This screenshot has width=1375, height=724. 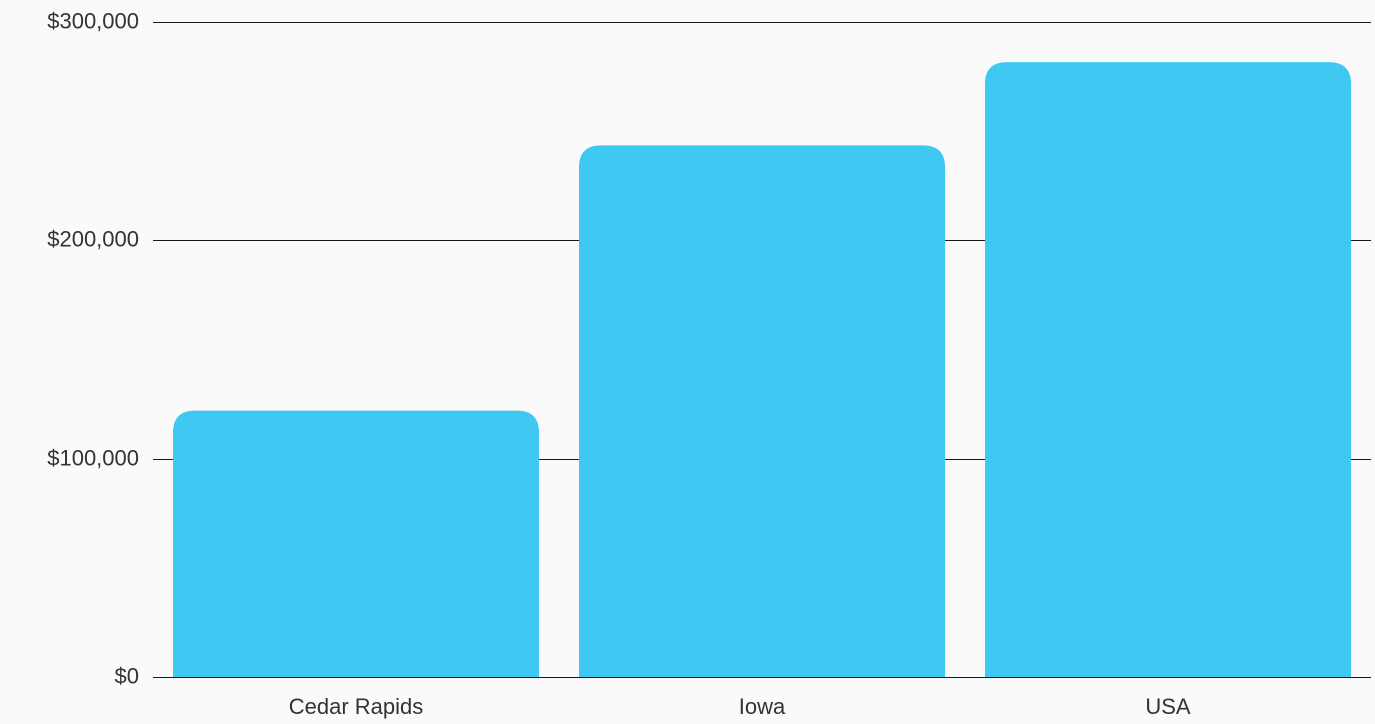 What do you see at coordinates (127, 675) in the screenshot?
I see `y-tick-label-0: $0` at bounding box center [127, 675].